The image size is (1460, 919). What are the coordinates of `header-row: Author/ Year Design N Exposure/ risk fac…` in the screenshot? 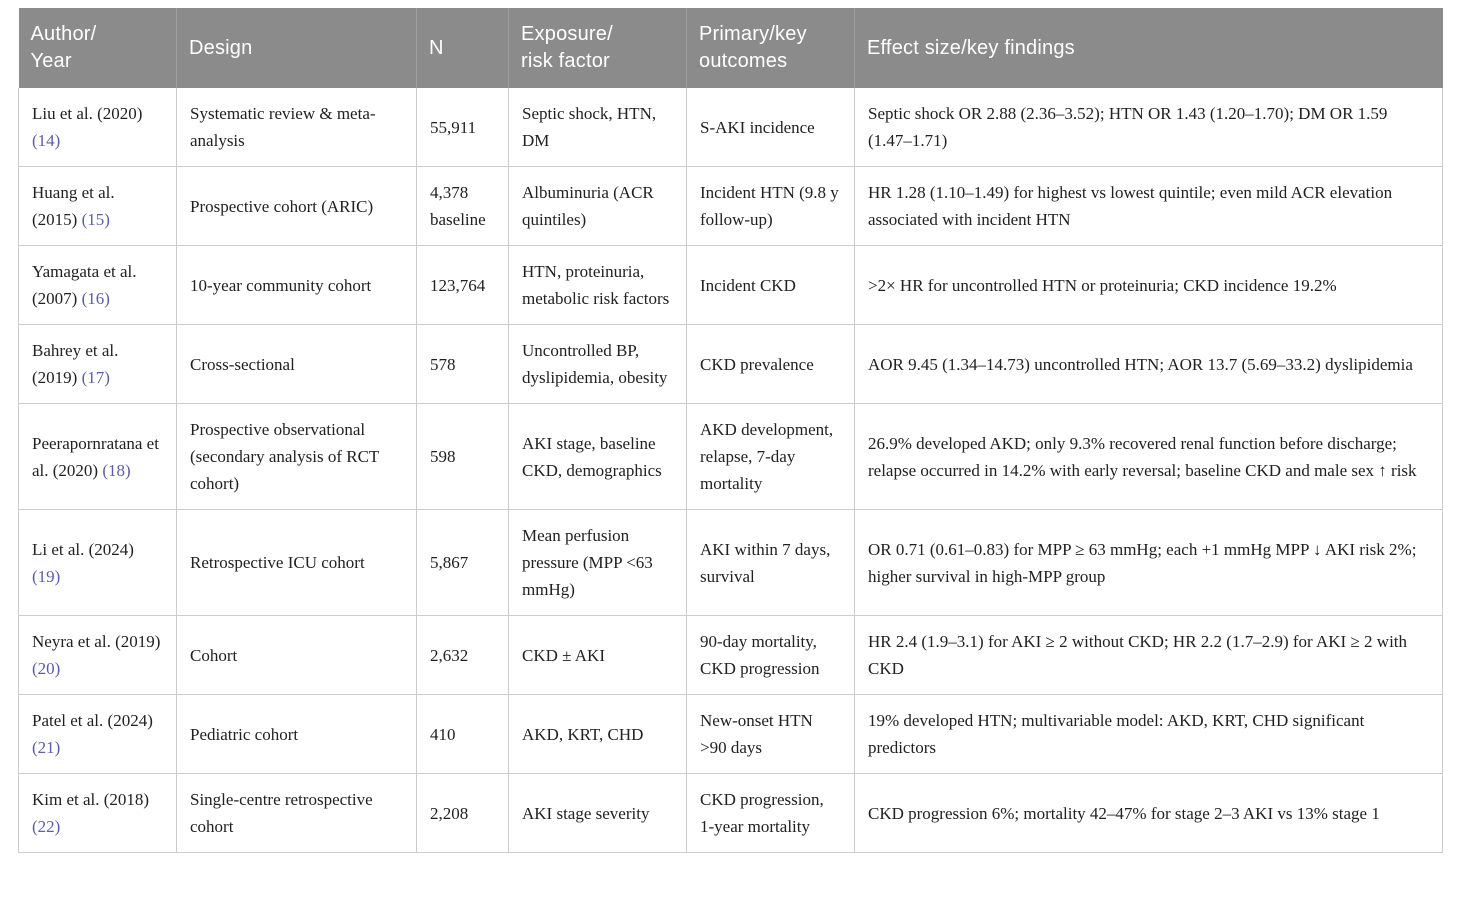 It's located at (730, 48).